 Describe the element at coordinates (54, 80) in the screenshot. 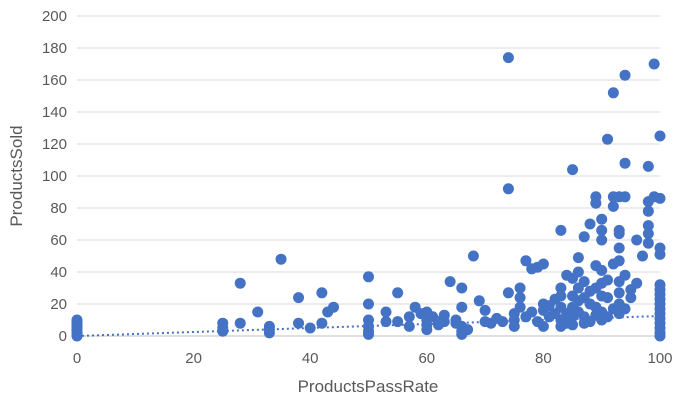

I see `y-tick-label: 160` at that location.